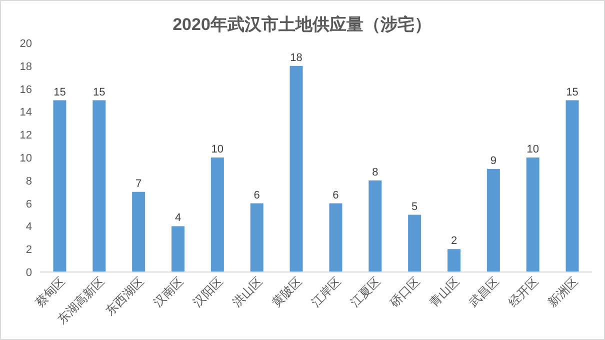  What do you see at coordinates (296, 58) in the screenshot?
I see `data-label: 18` at bounding box center [296, 58].